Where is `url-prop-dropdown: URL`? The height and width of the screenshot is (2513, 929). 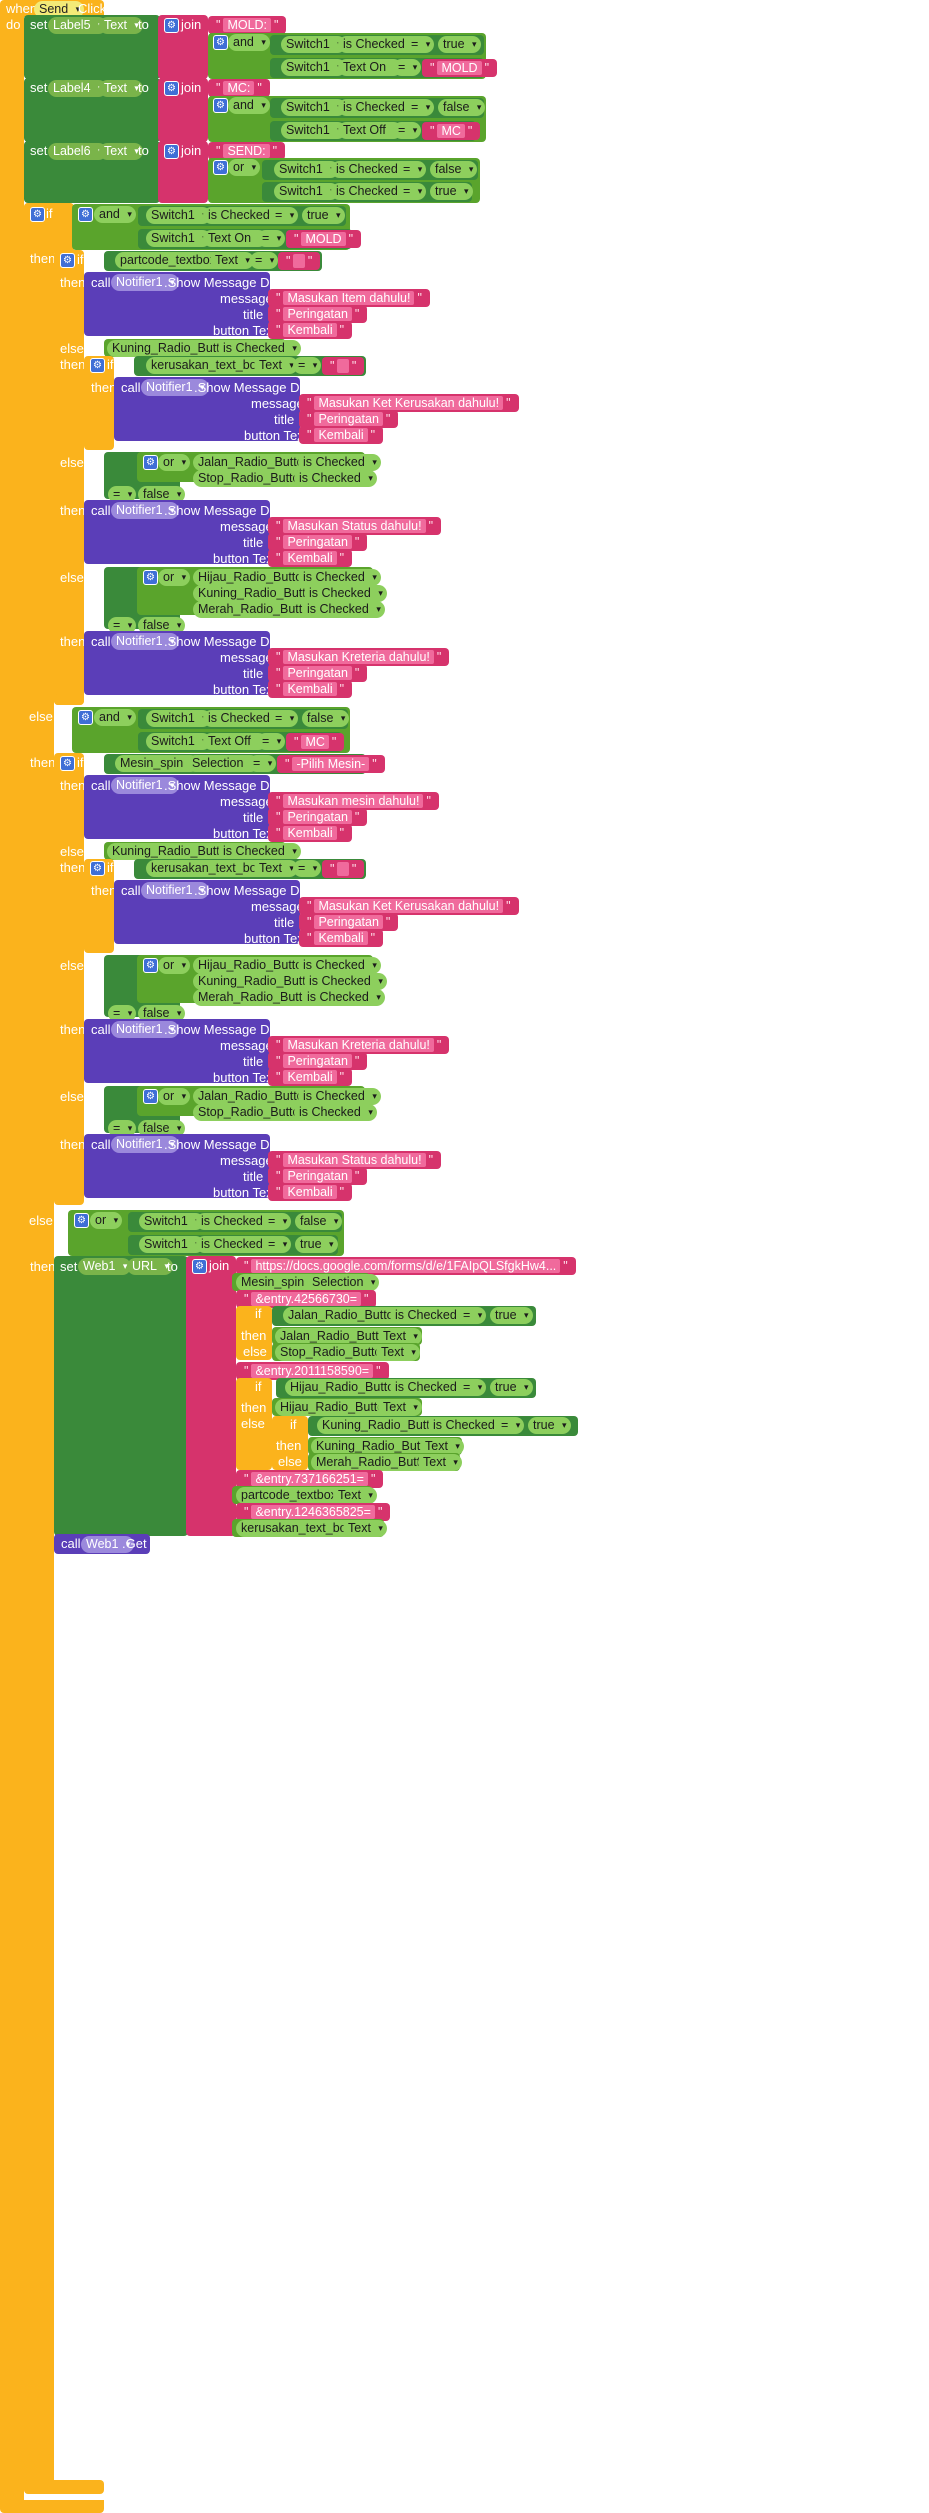 url-prop-dropdown: URL is located at coordinates (150, 1266).